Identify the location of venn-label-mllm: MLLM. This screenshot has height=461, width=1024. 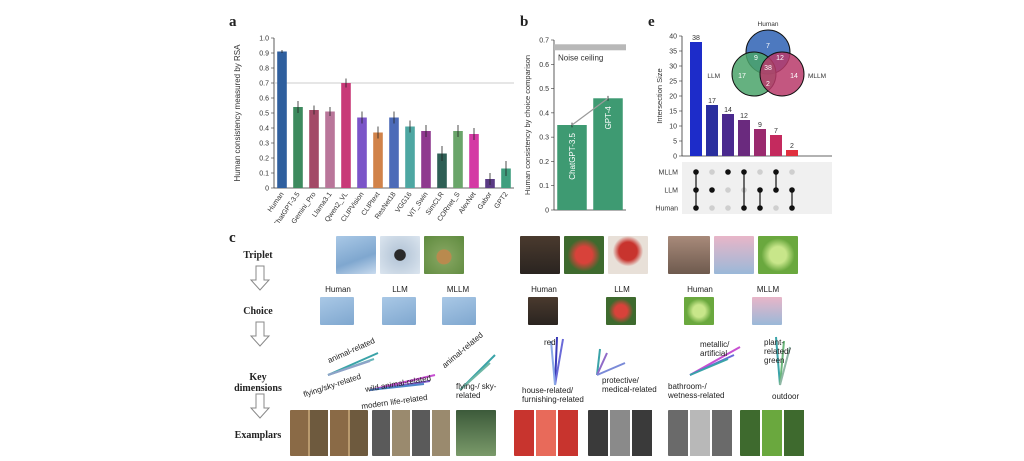
(817, 76).